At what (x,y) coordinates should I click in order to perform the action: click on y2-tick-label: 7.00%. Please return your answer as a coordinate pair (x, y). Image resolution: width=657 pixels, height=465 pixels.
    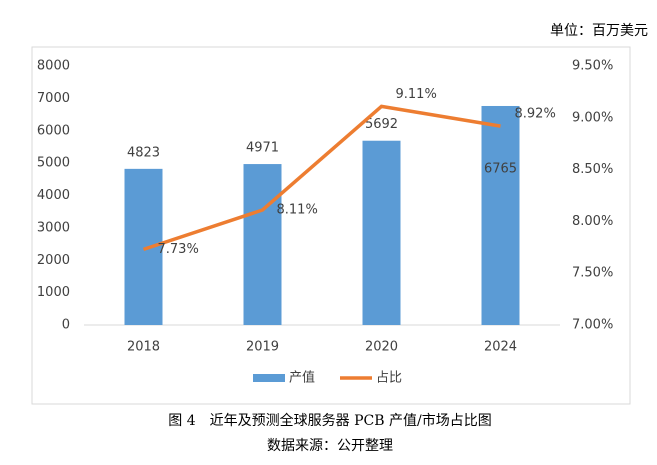
    Looking at the image, I should click on (592, 325).